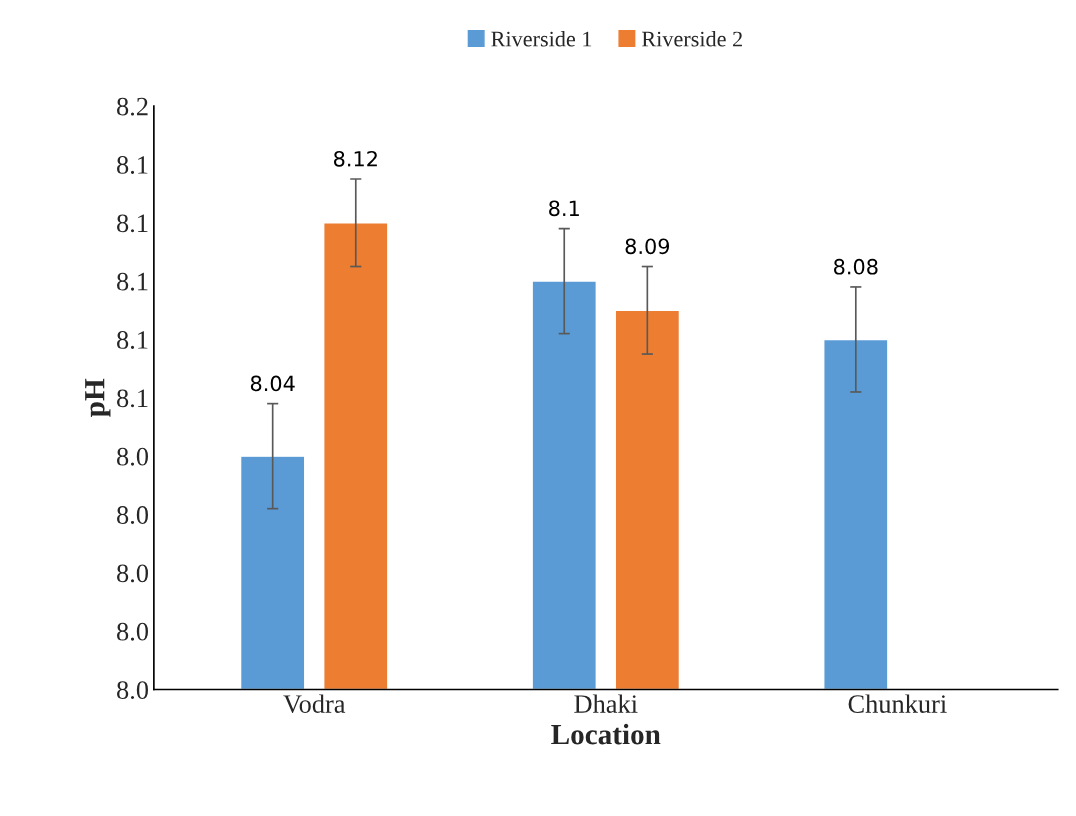 The height and width of the screenshot is (816, 1076). What do you see at coordinates (98, 397) in the screenshot?
I see `y-axis-title: pH` at bounding box center [98, 397].